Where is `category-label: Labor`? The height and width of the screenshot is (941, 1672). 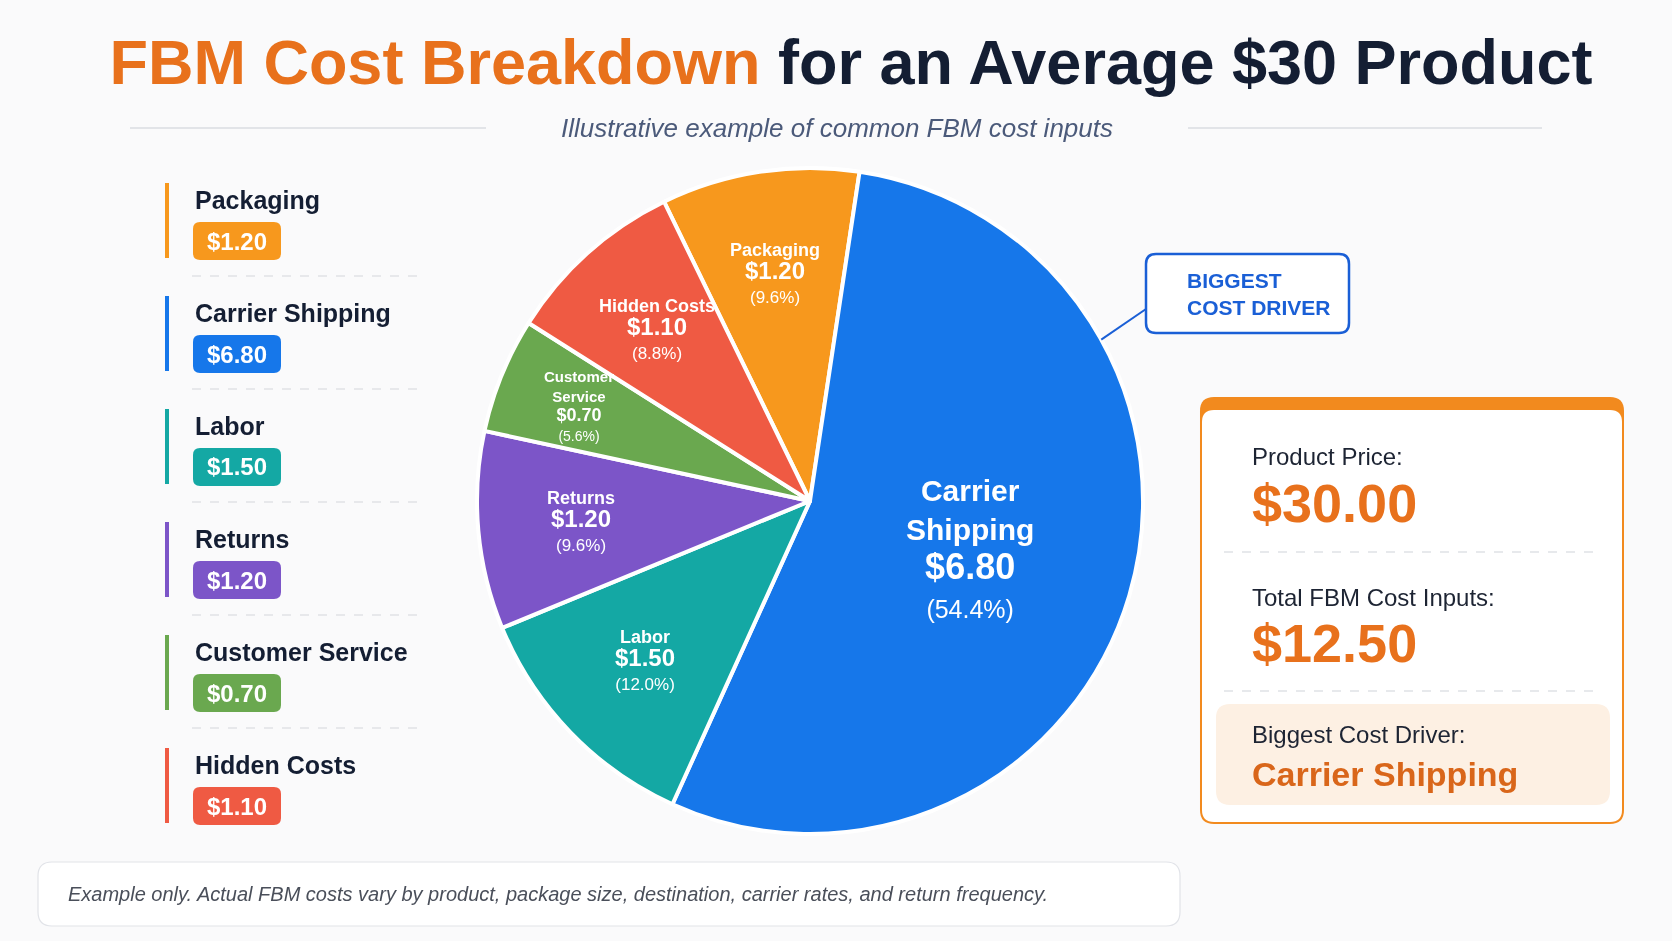
category-label: Labor is located at coordinates (230, 426).